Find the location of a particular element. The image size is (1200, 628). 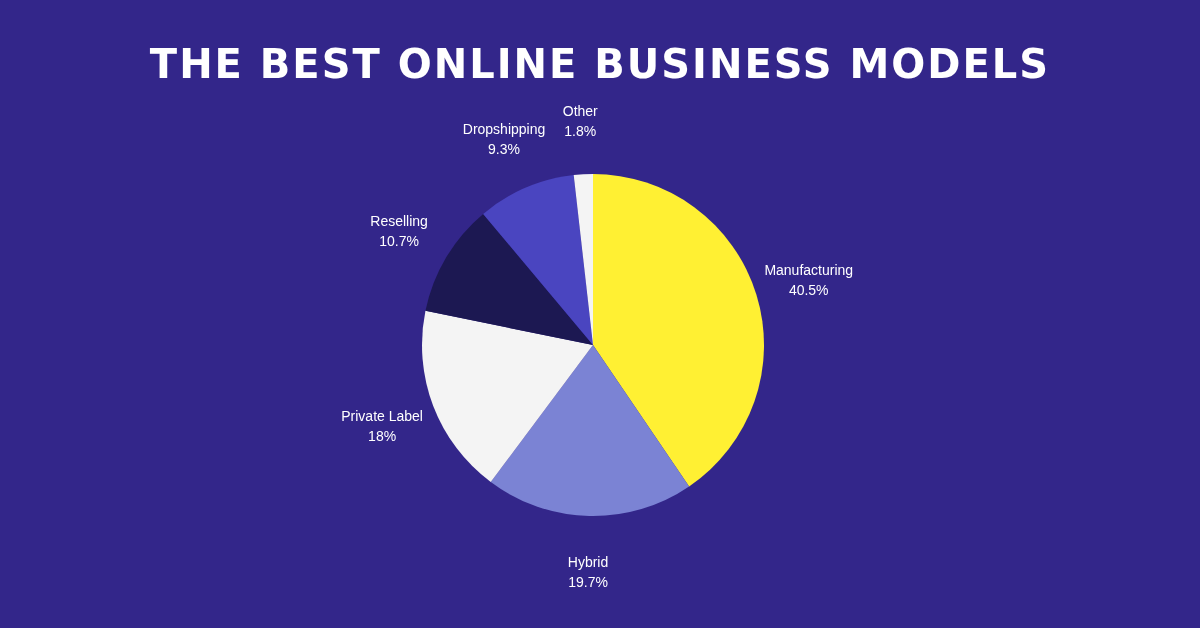

data-label: 1.8% is located at coordinates (580, 130).